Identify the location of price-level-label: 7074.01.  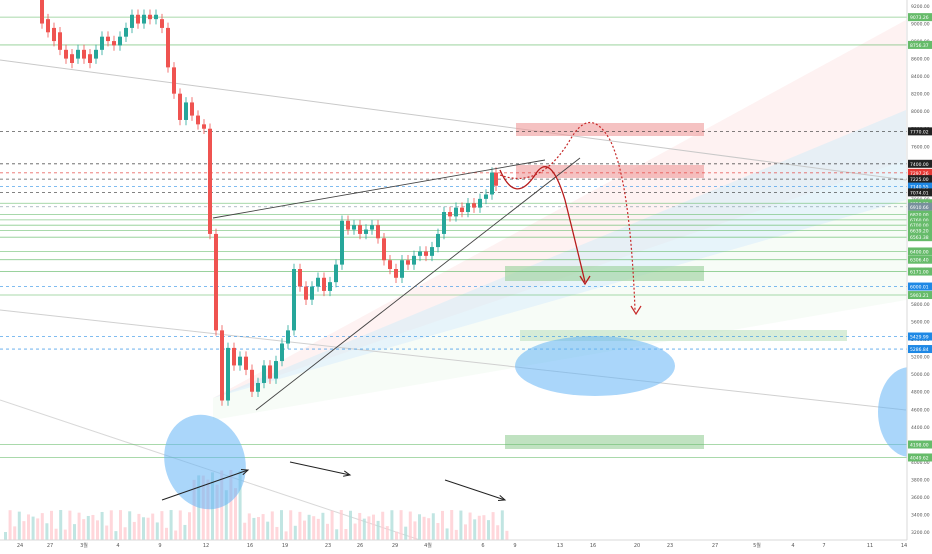
(919, 193).